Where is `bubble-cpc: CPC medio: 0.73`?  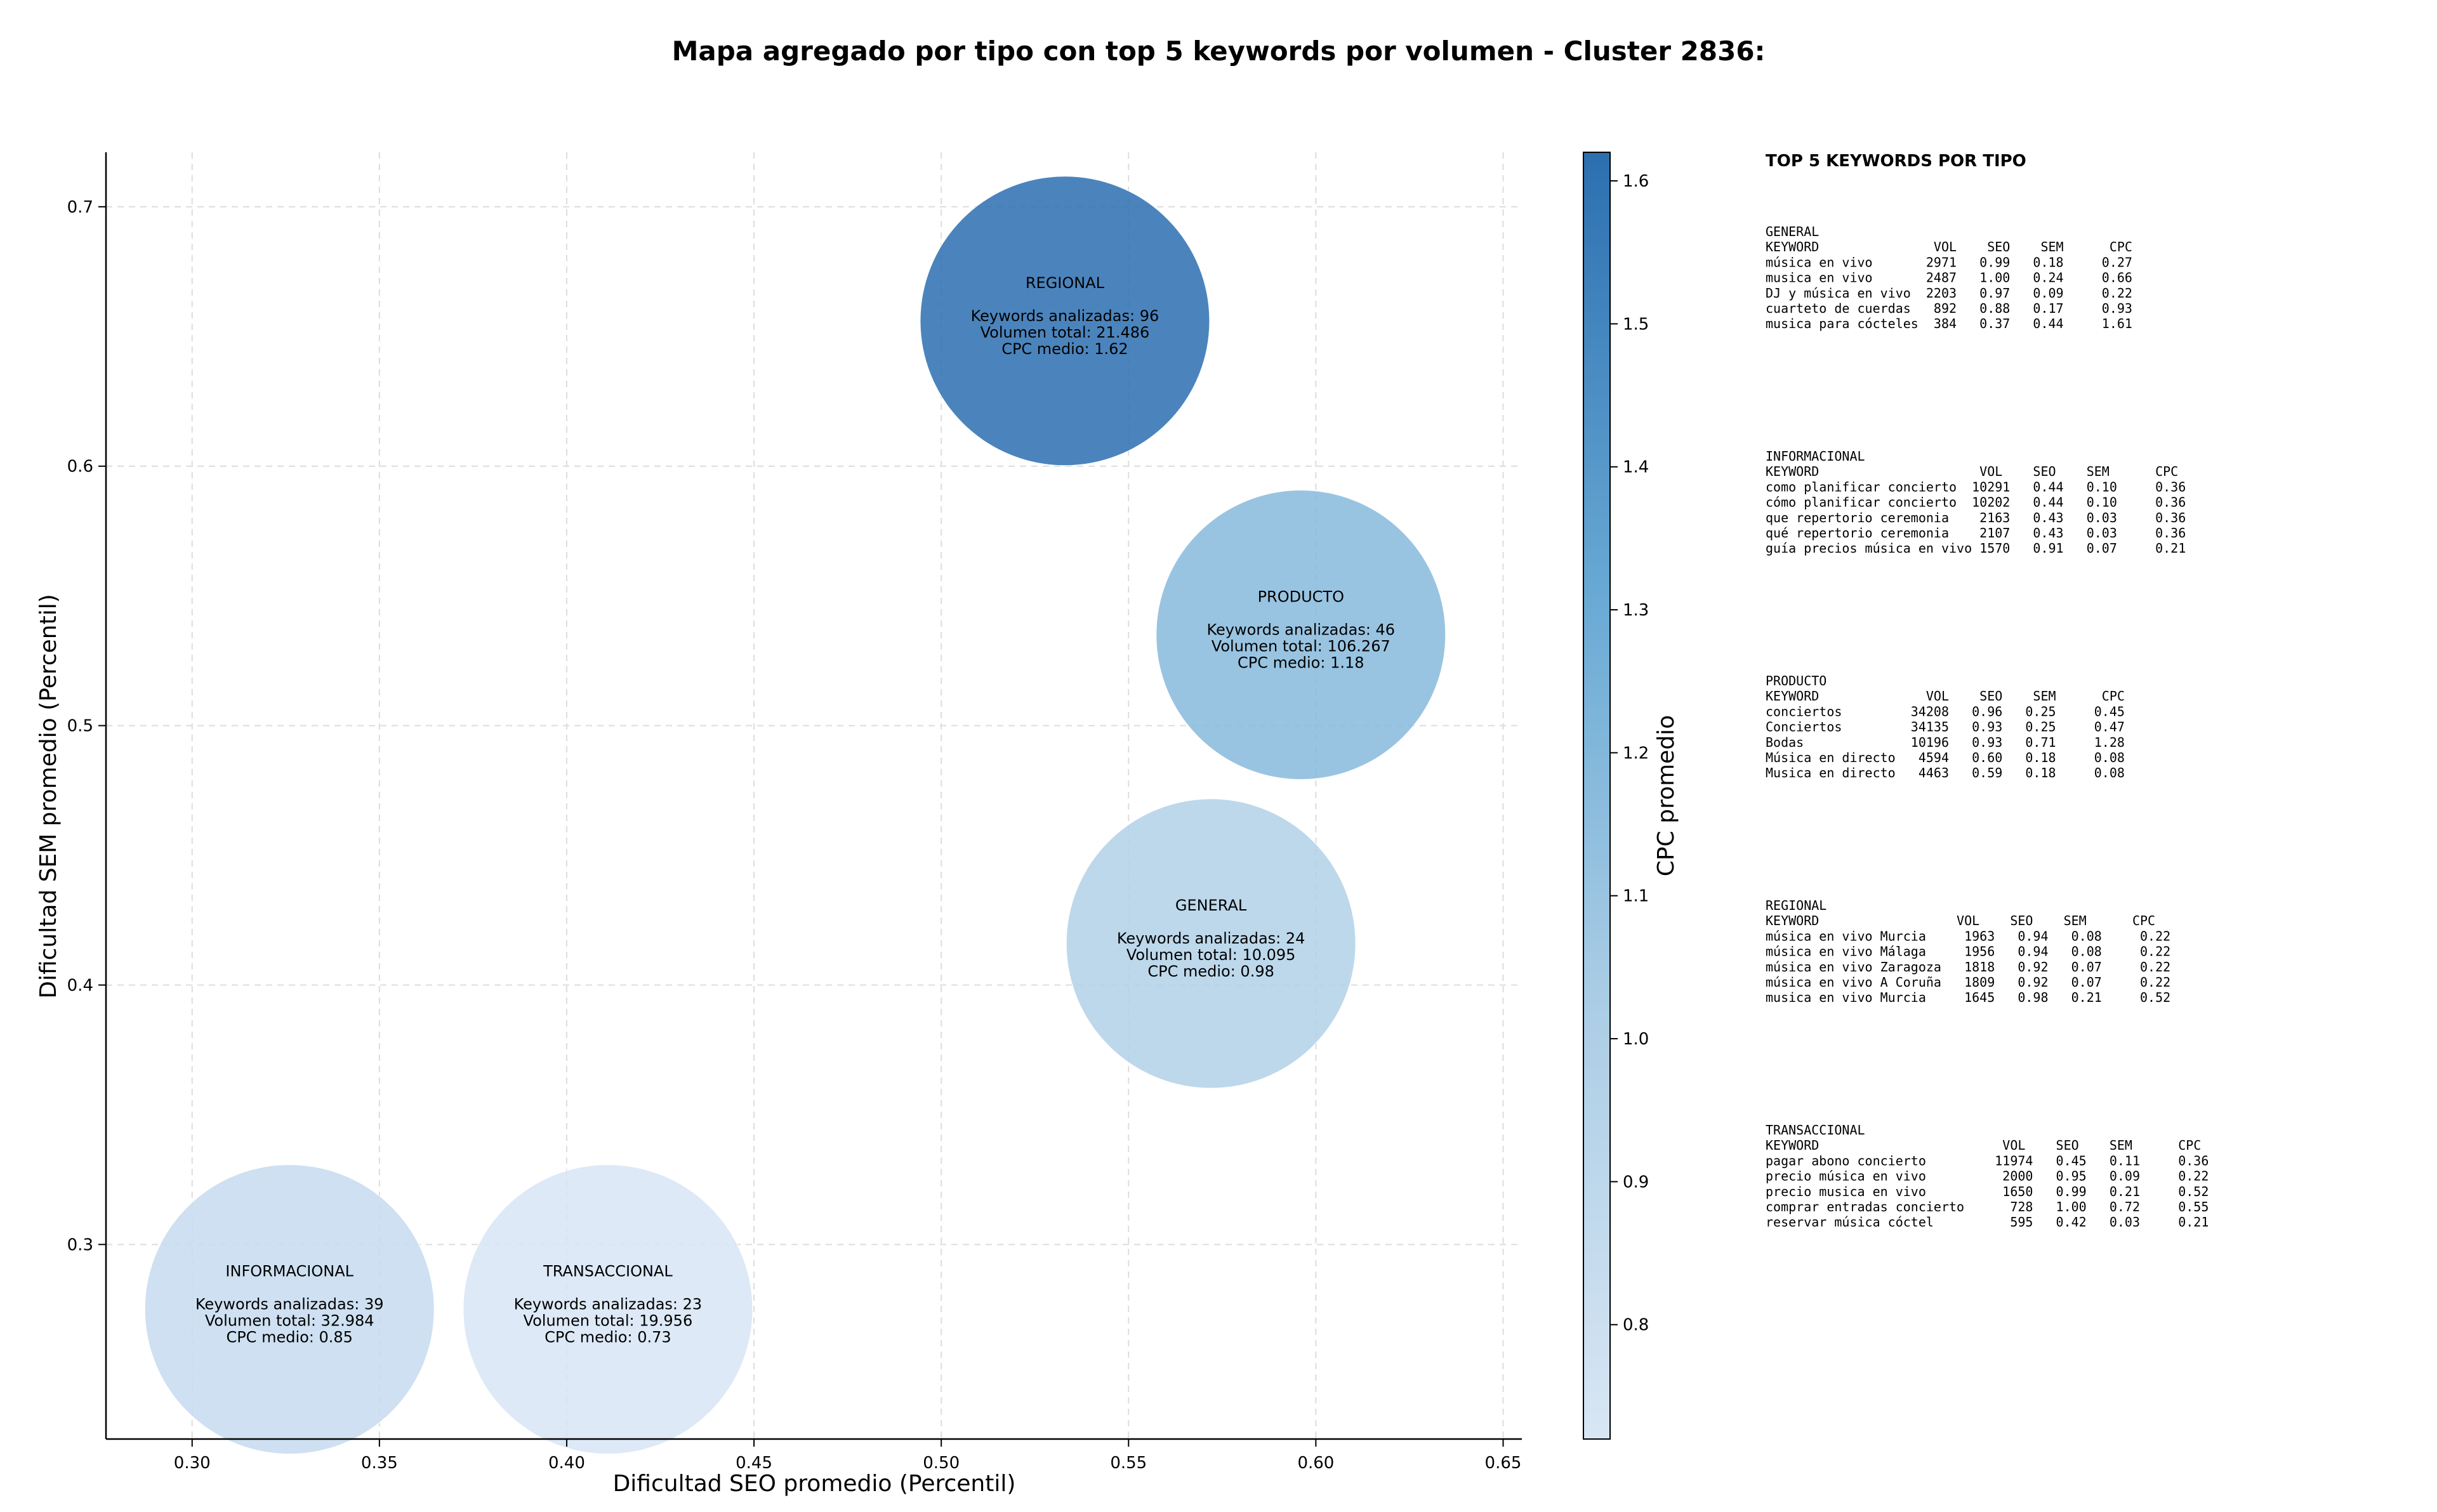
bubble-cpc: CPC medio: 0.73 is located at coordinates (608, 1338).